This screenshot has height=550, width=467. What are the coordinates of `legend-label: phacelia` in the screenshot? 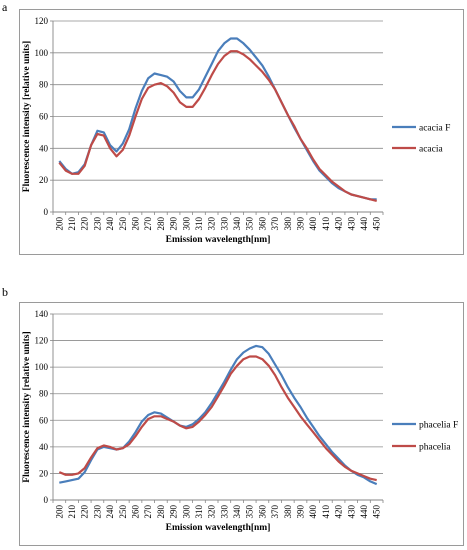 It's located at (435, 448).